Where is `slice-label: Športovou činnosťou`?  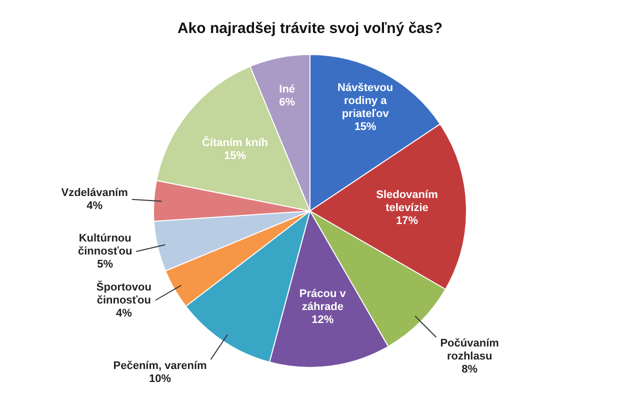
slice-label: Športovou činnosťou is located at coordinates (124, 293).